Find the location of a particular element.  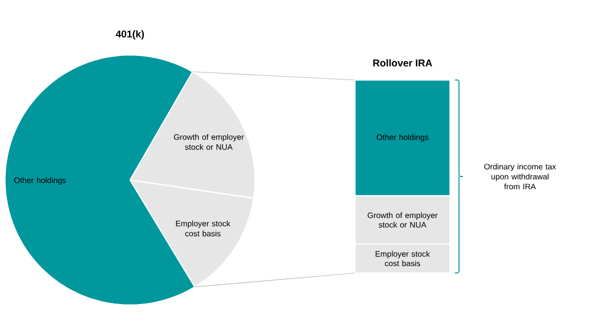

chart-title: Rollover IRA is located at coordinates (402, 62).